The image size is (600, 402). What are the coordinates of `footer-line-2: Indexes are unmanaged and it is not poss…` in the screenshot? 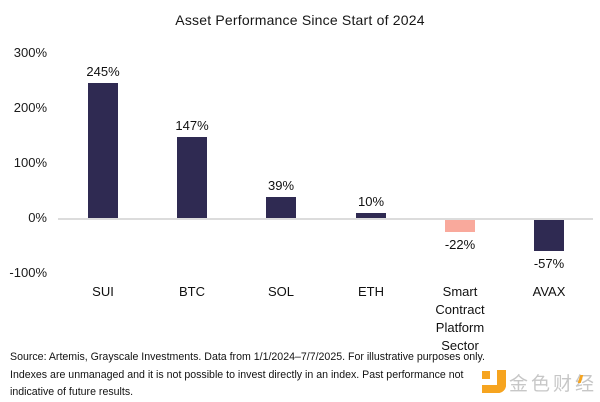 It's located at (237, 374).